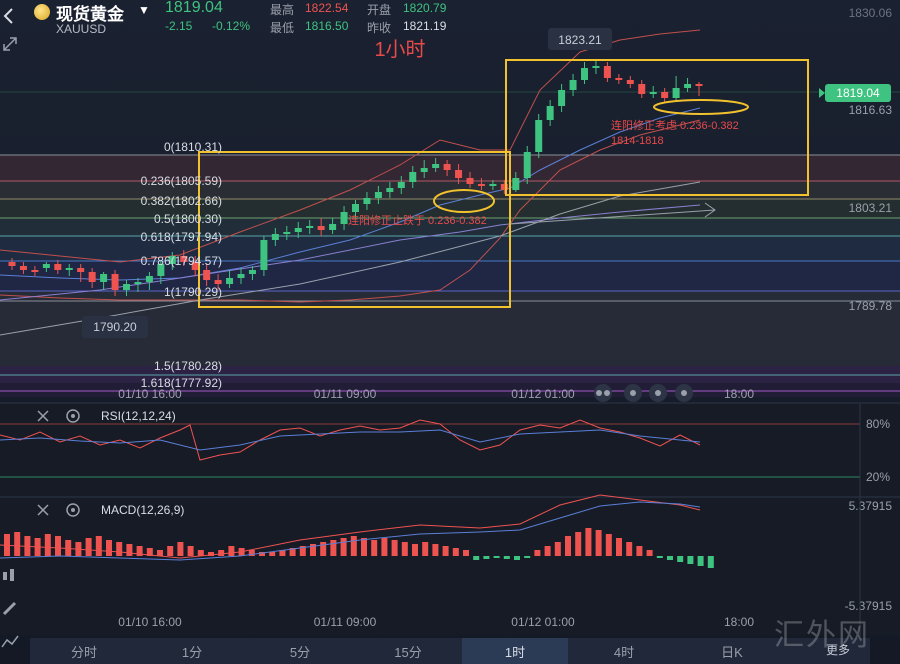 This screenshot has width=900, height=664. I want to click on time-label-0111: 01/11 09:00, so click(345, 394).